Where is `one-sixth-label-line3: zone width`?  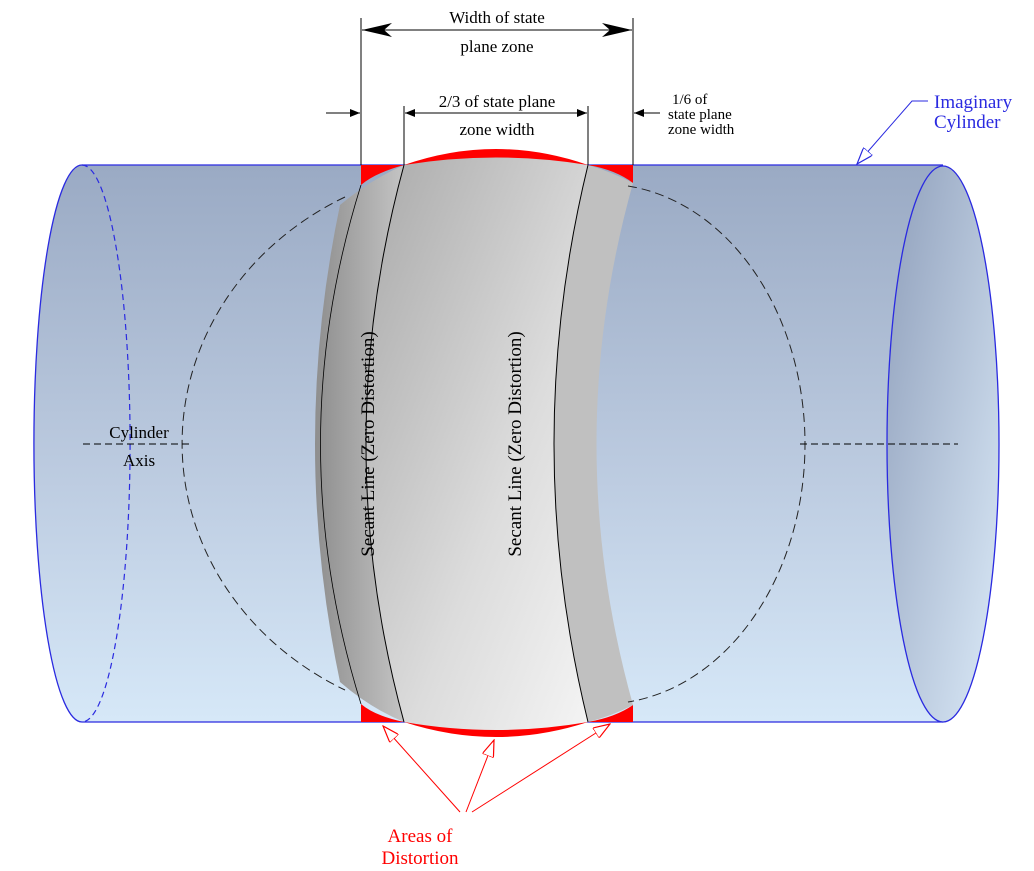
one-sixth-label-line3: zone width is located at coordinates (701, 130).